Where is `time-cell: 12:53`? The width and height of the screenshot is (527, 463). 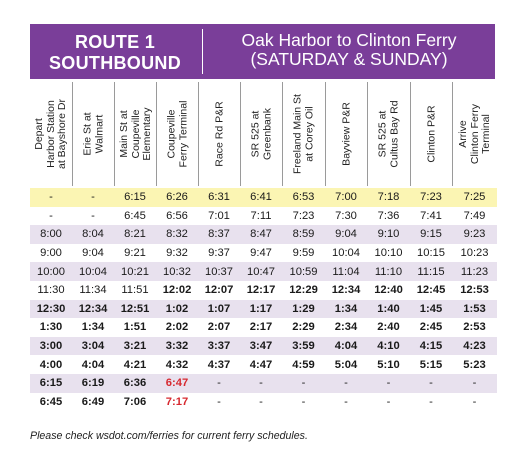 time-cell: 12:53 is located at coordinates (474, 290).